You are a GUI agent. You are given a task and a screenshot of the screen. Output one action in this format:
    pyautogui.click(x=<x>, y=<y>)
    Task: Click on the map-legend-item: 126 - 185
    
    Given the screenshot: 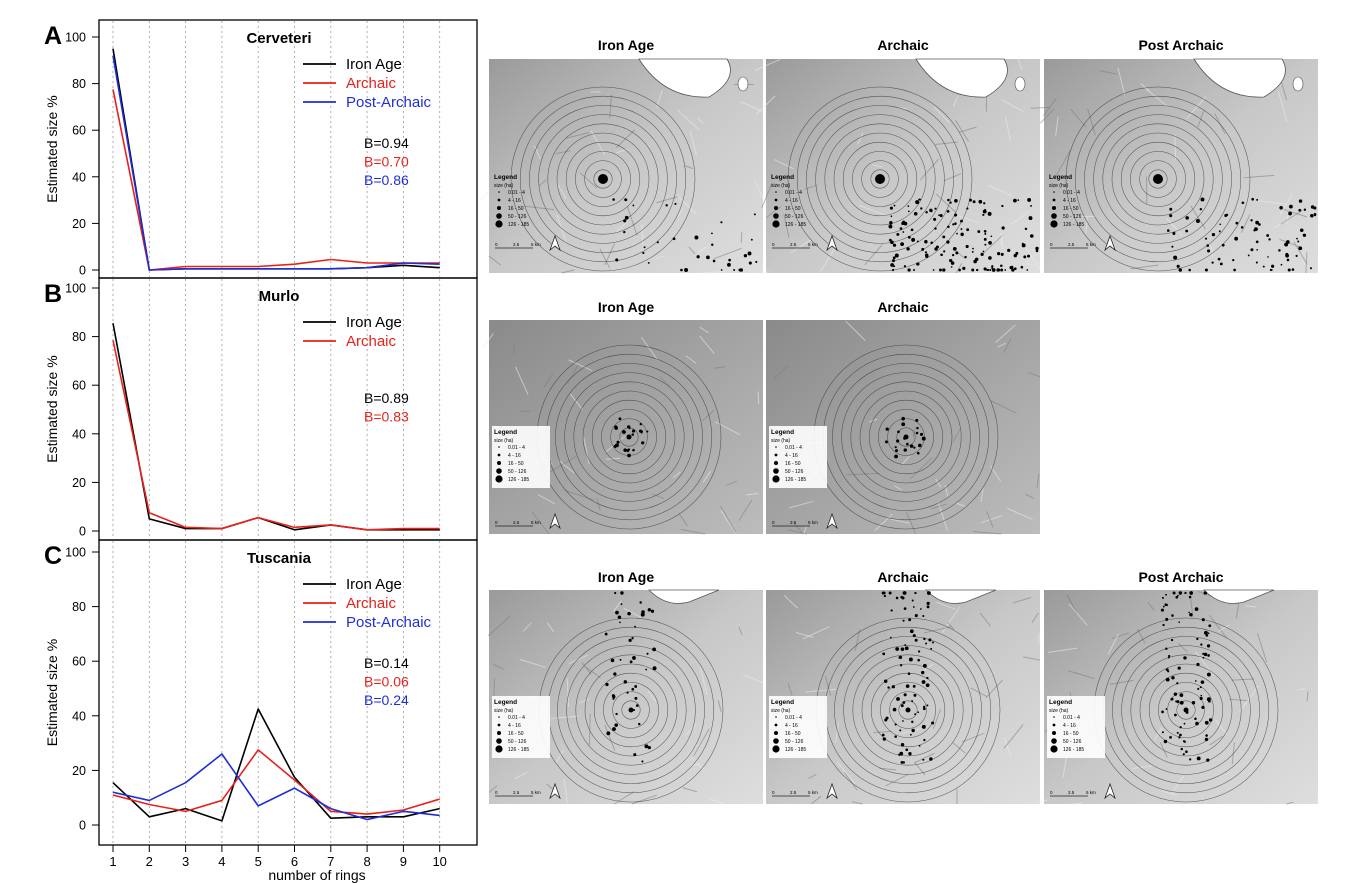 What is the action you would take?
    pyautogui.click(x=795, y=480)
    